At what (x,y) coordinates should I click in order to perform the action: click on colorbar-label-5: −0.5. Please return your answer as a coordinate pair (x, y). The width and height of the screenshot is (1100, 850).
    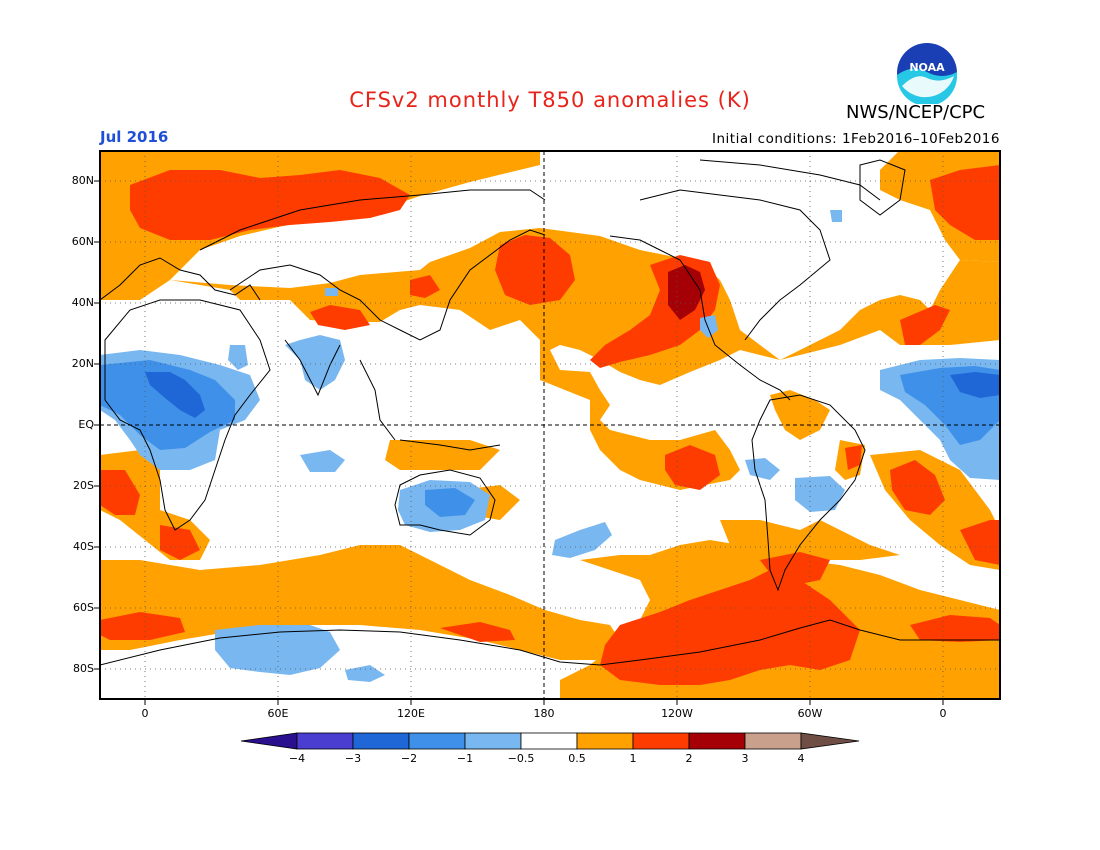
    Looking at the image, I should click on (521, 758).